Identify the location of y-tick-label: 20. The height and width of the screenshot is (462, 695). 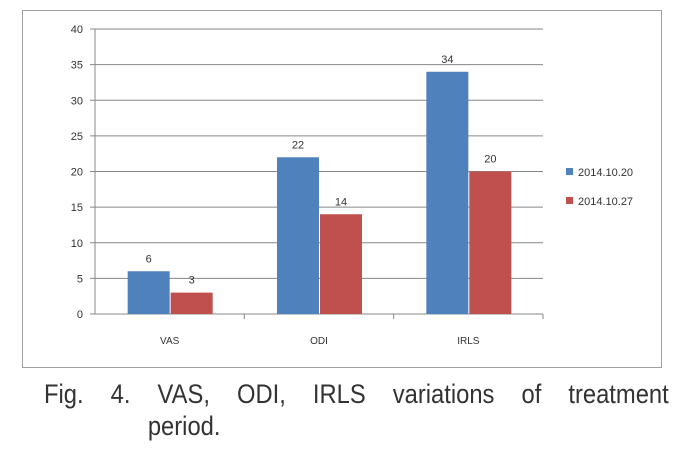
(77, 173).